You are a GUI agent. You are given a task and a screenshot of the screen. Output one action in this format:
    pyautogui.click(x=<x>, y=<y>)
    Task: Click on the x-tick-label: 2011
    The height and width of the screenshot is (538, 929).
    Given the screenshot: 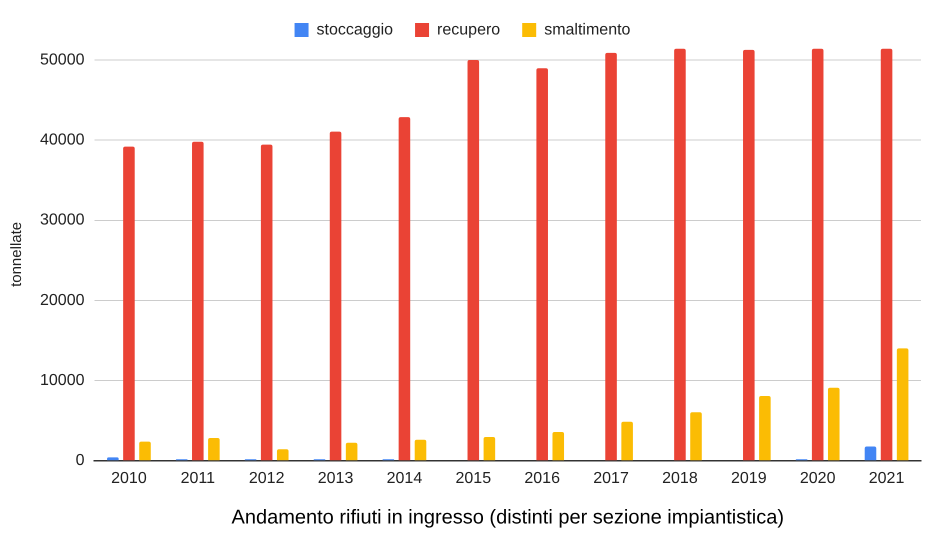 What is the action you would take?
    pyautogui.click(x=198, y=478)
    